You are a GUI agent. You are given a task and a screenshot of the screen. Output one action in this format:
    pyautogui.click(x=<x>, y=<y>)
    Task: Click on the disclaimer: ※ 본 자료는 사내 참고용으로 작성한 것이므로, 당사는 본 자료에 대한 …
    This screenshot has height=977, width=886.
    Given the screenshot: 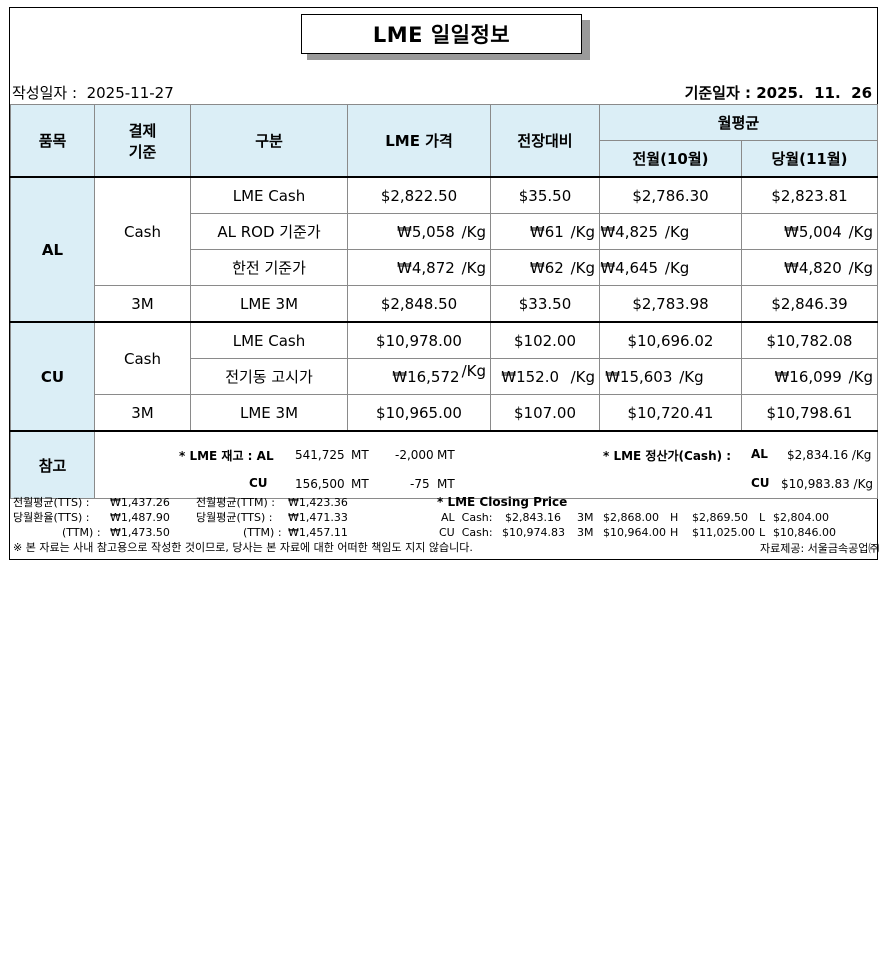 What is the action you would take?
    pyautogui.click(x=243, y=547)
    